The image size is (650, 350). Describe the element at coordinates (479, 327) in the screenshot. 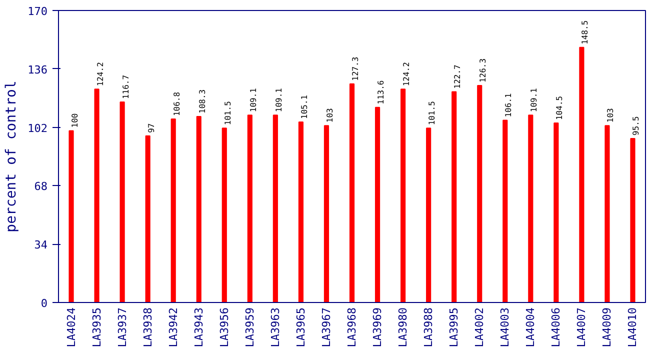

I see `x-tick-label: LA4002` at that location.